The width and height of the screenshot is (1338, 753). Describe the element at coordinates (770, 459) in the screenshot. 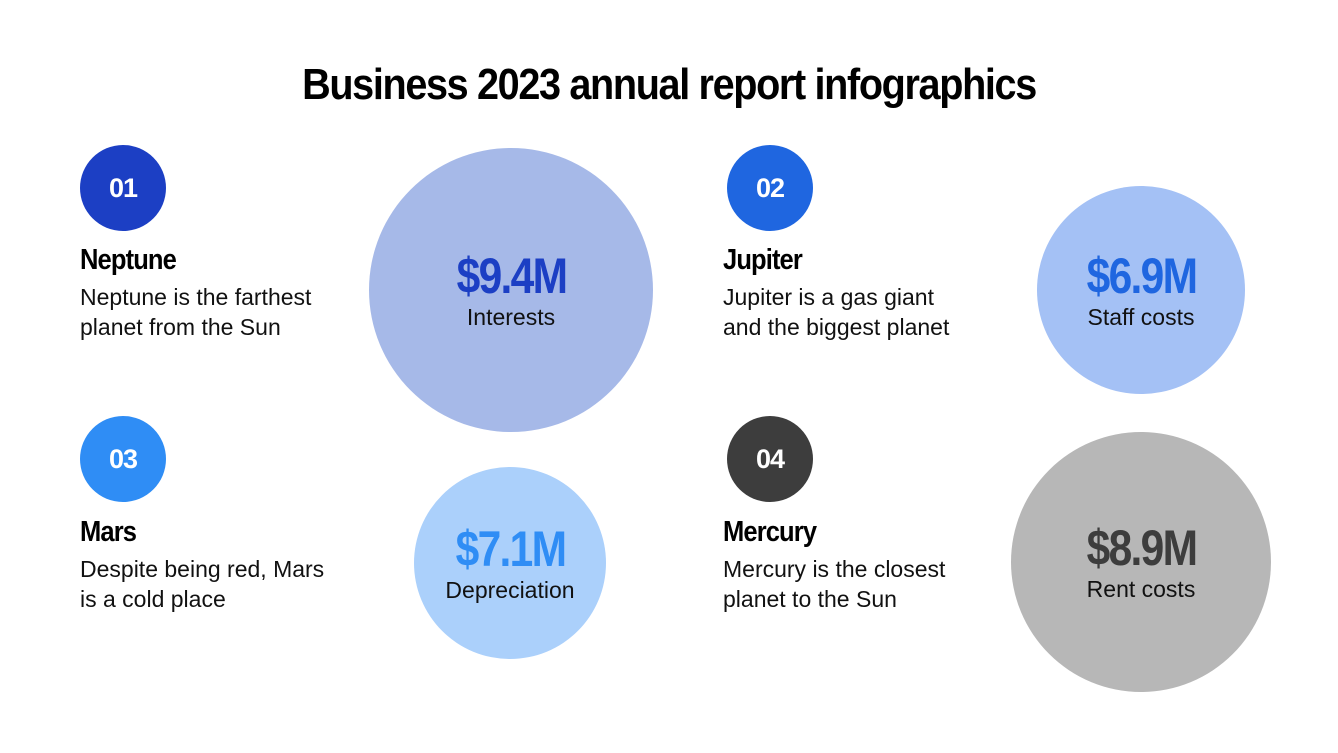

I see `number-badge-04: 04` at that location.